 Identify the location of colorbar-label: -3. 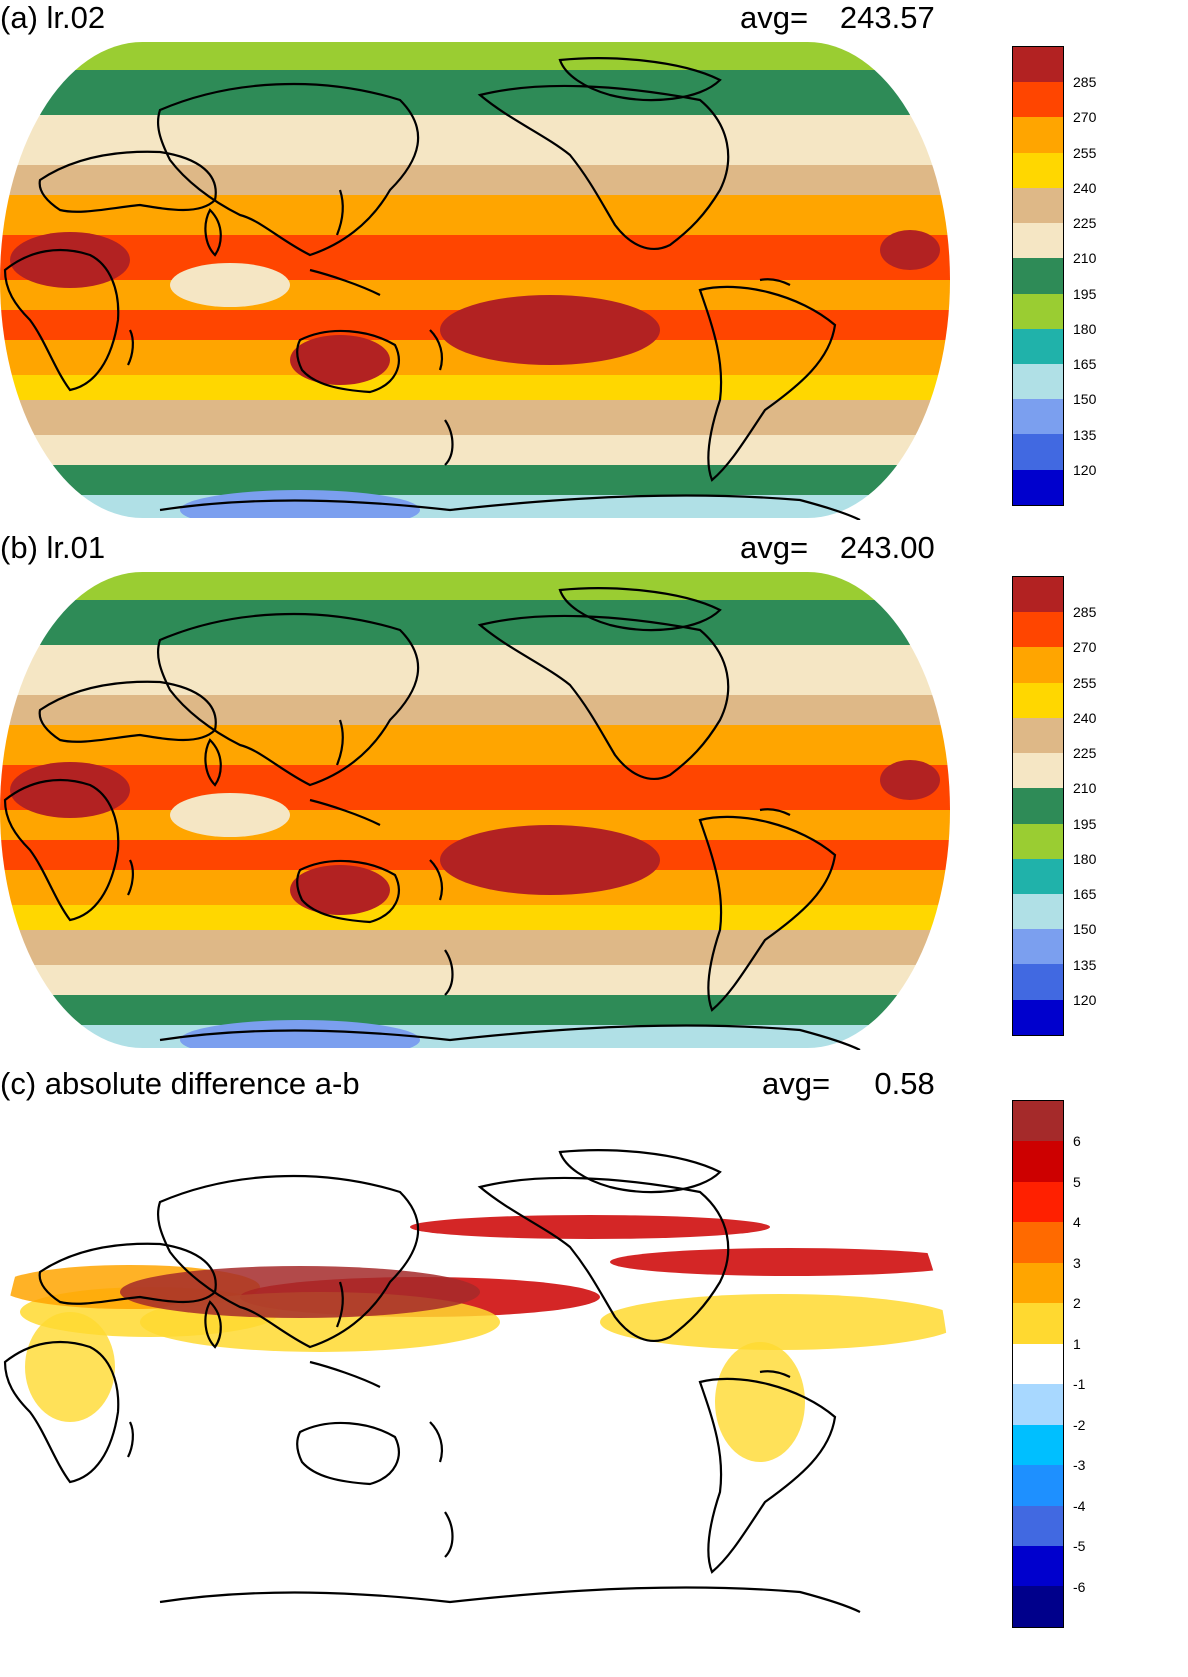
(1079, 1465).